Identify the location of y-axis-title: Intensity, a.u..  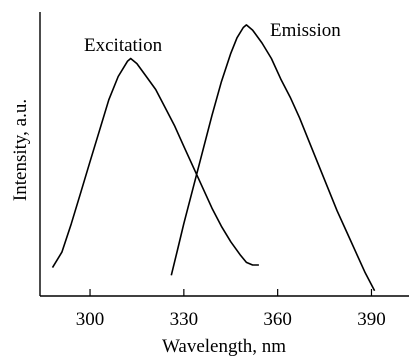
(20, 150).